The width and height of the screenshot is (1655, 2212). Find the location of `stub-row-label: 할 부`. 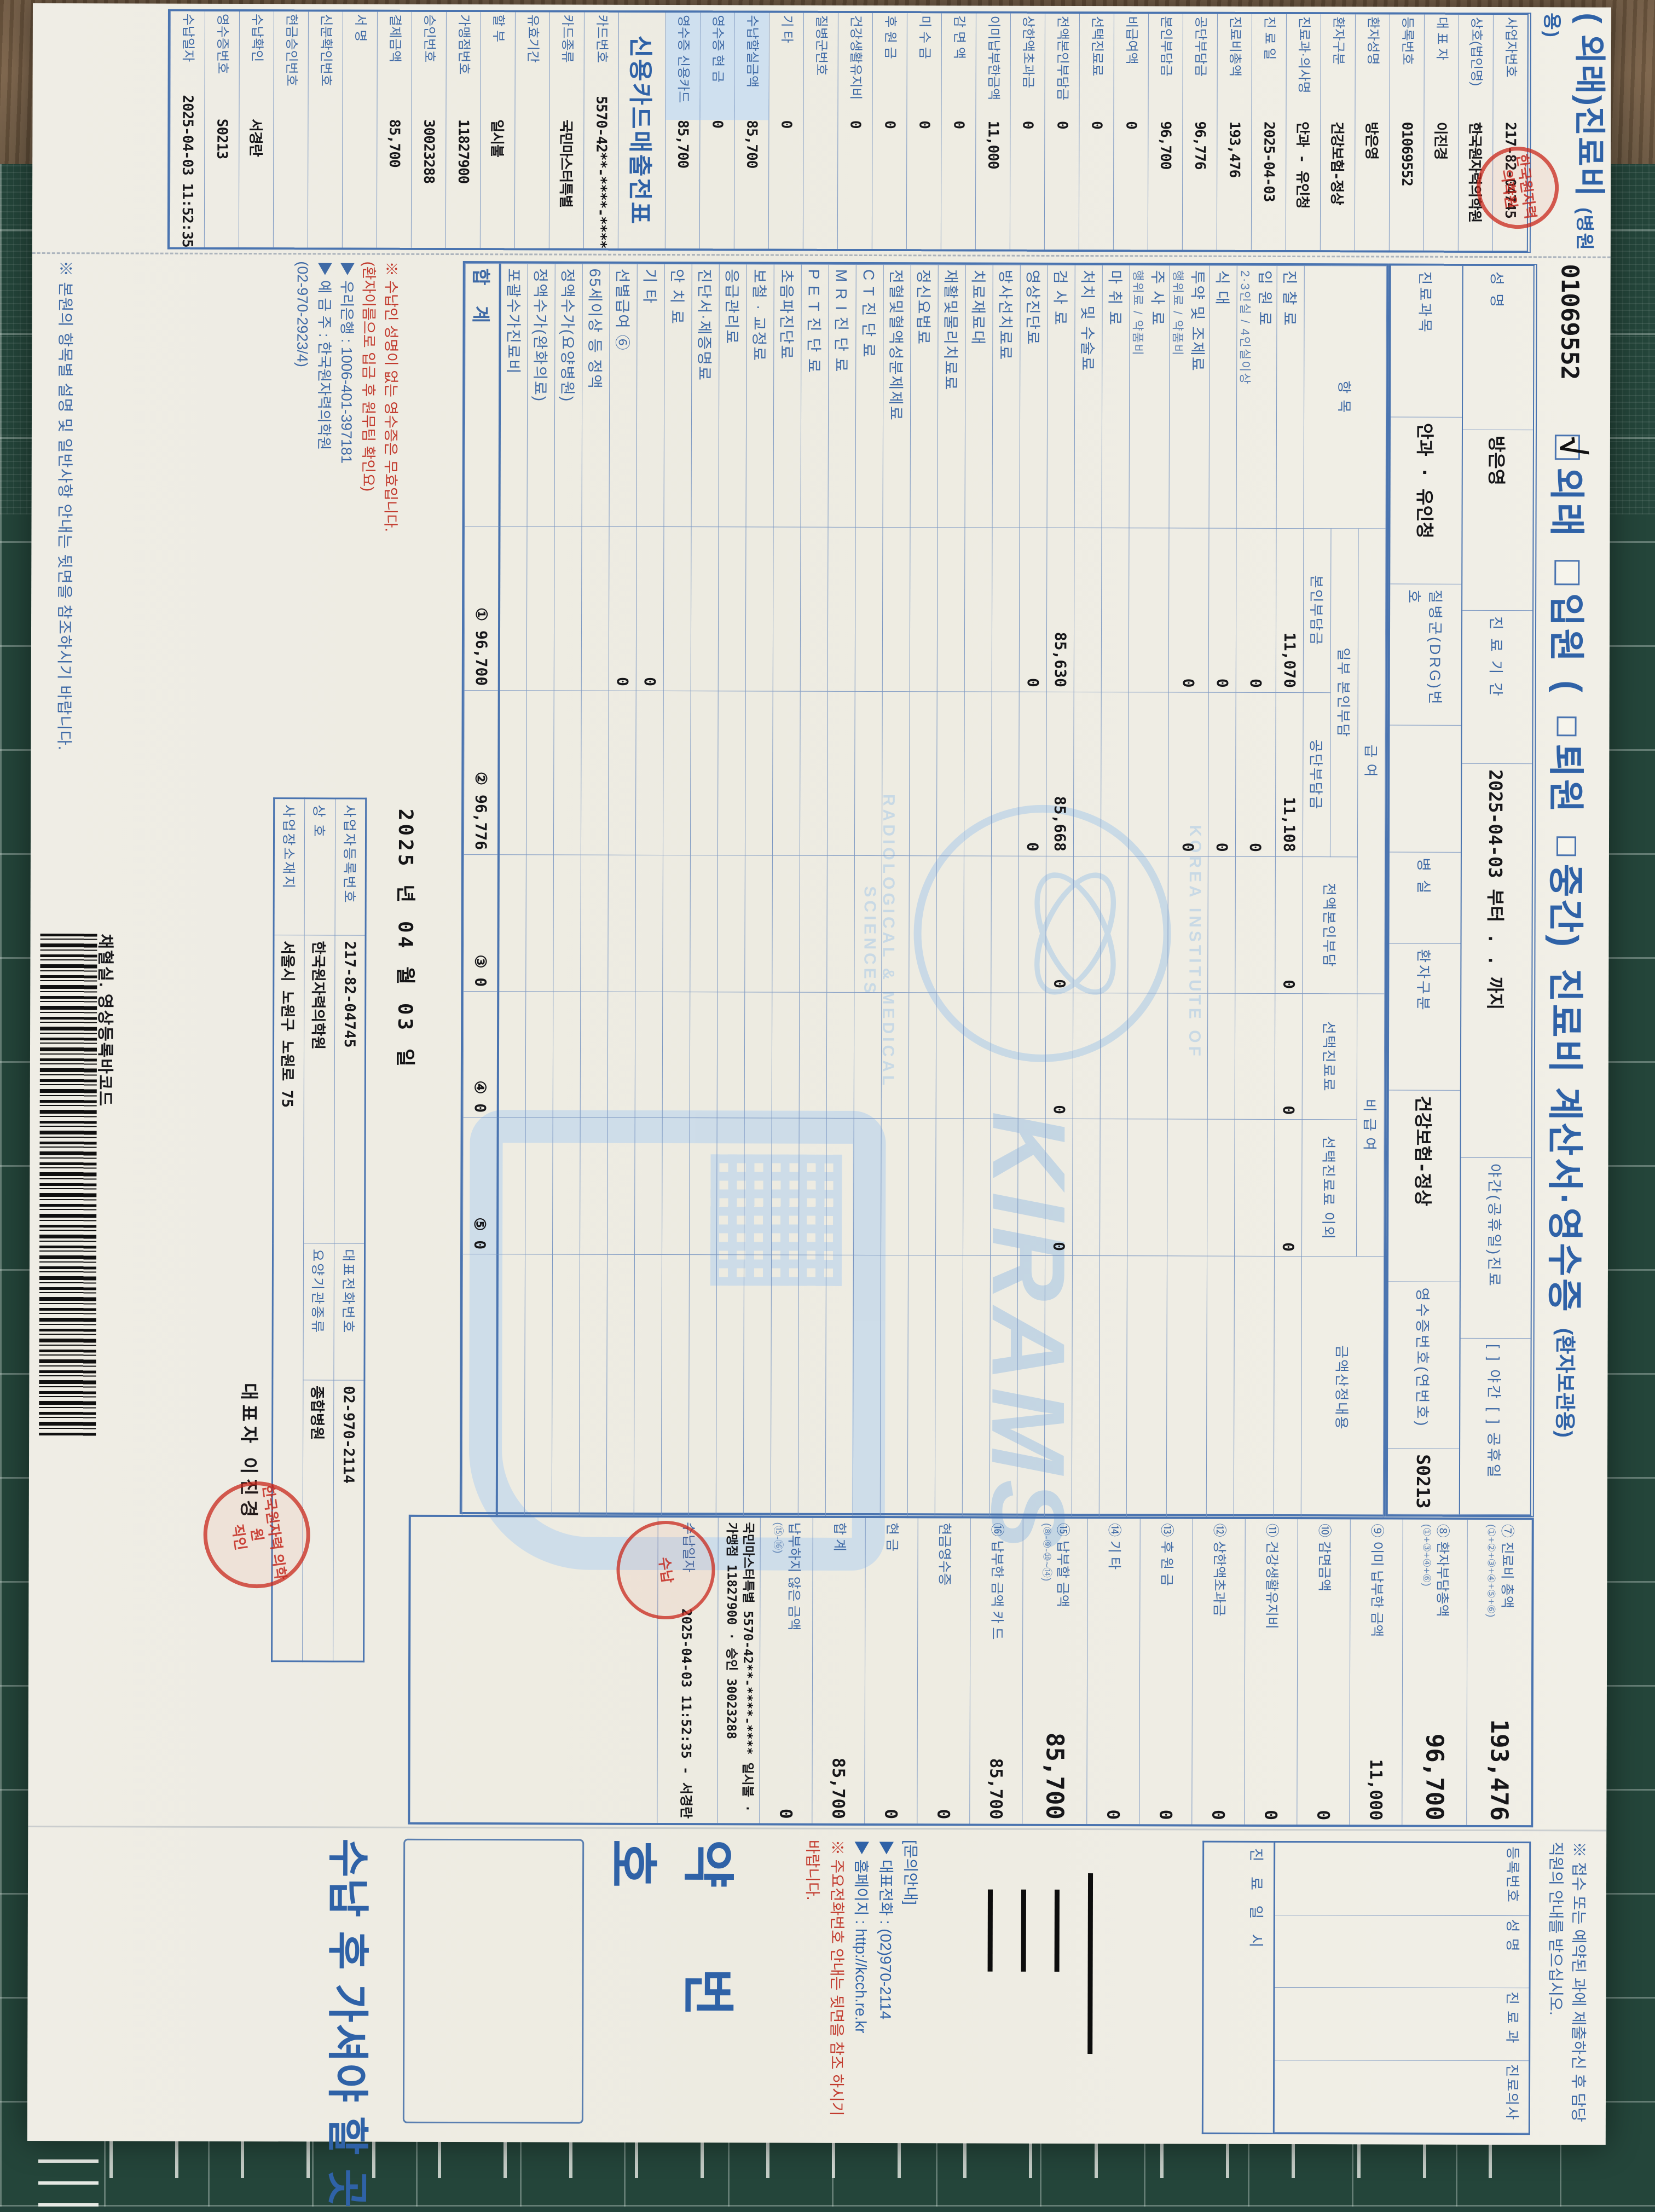

stub-row-label: 할 부 is located at coordinates (498, 28).